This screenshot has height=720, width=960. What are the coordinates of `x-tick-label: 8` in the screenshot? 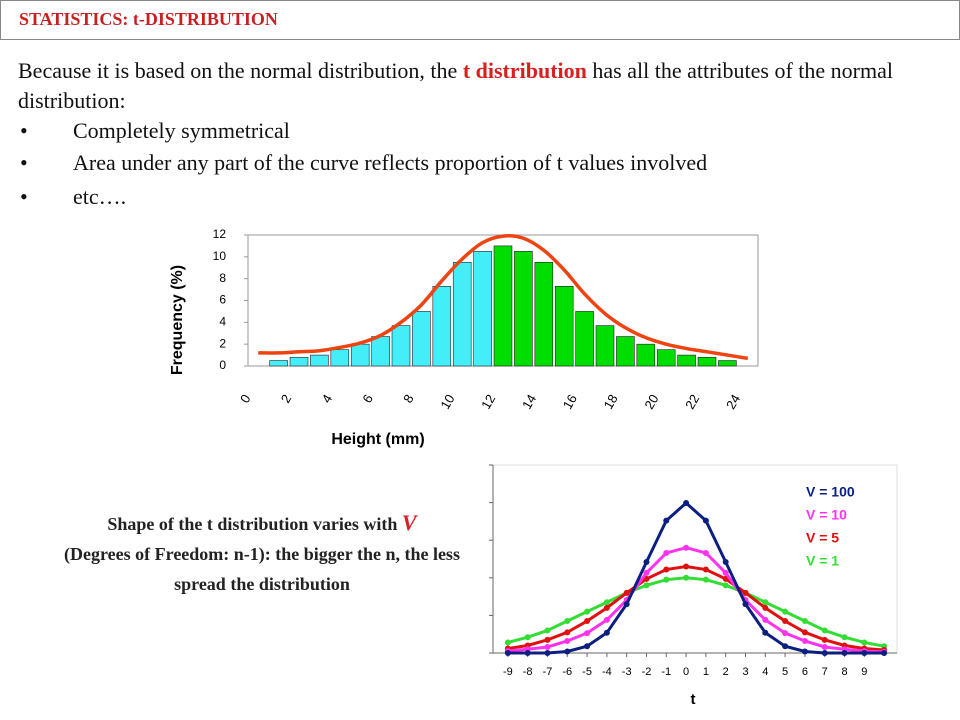 It's located at (844, 672).